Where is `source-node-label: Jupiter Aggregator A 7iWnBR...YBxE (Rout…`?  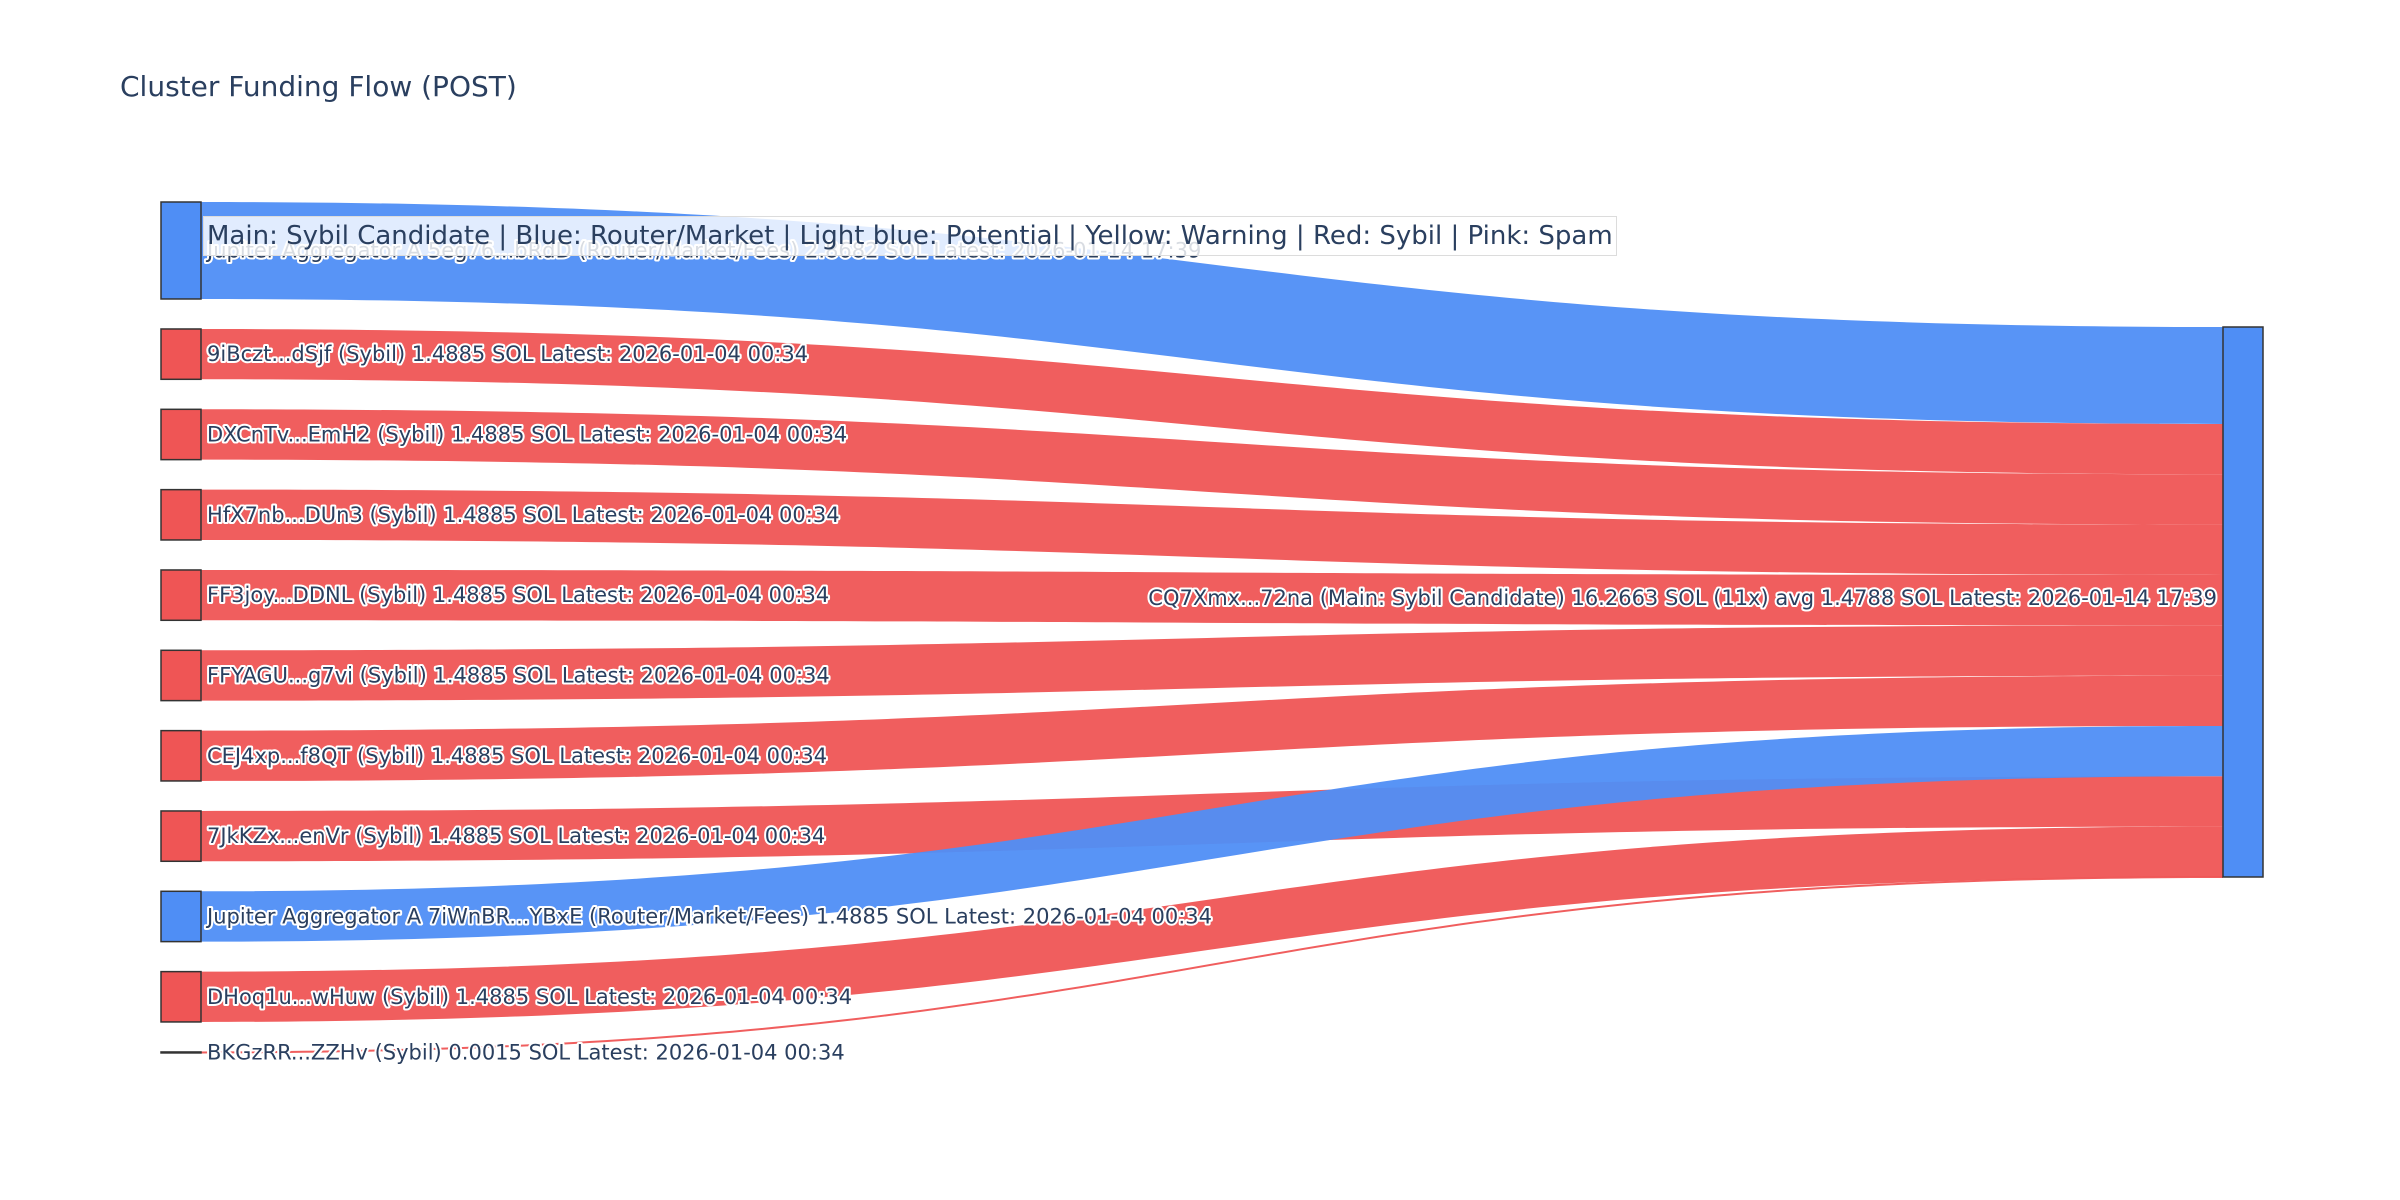
source-node-label: Jupiter Aggregator A 7iWnBR...YBxE (Rout… is located at coordinates (708, 916).